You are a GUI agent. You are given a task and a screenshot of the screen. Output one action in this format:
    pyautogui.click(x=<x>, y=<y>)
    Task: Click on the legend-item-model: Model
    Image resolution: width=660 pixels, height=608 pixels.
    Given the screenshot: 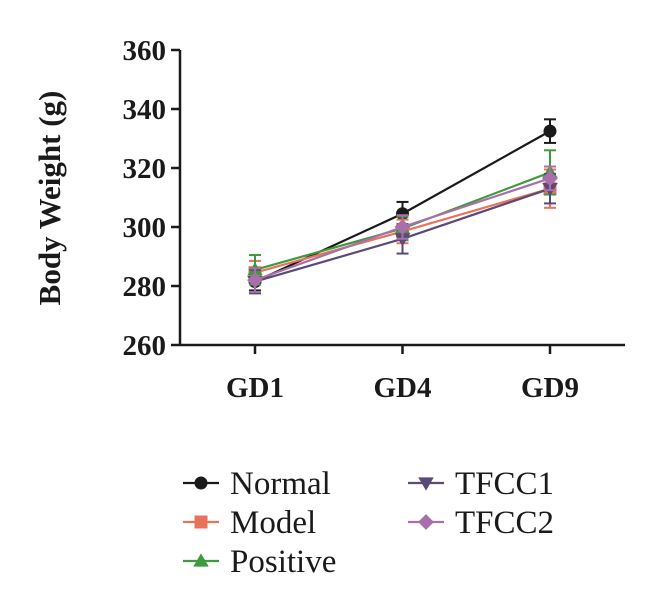 What is the action you would take?
    pyautogui.click(x=249, y=523)
    